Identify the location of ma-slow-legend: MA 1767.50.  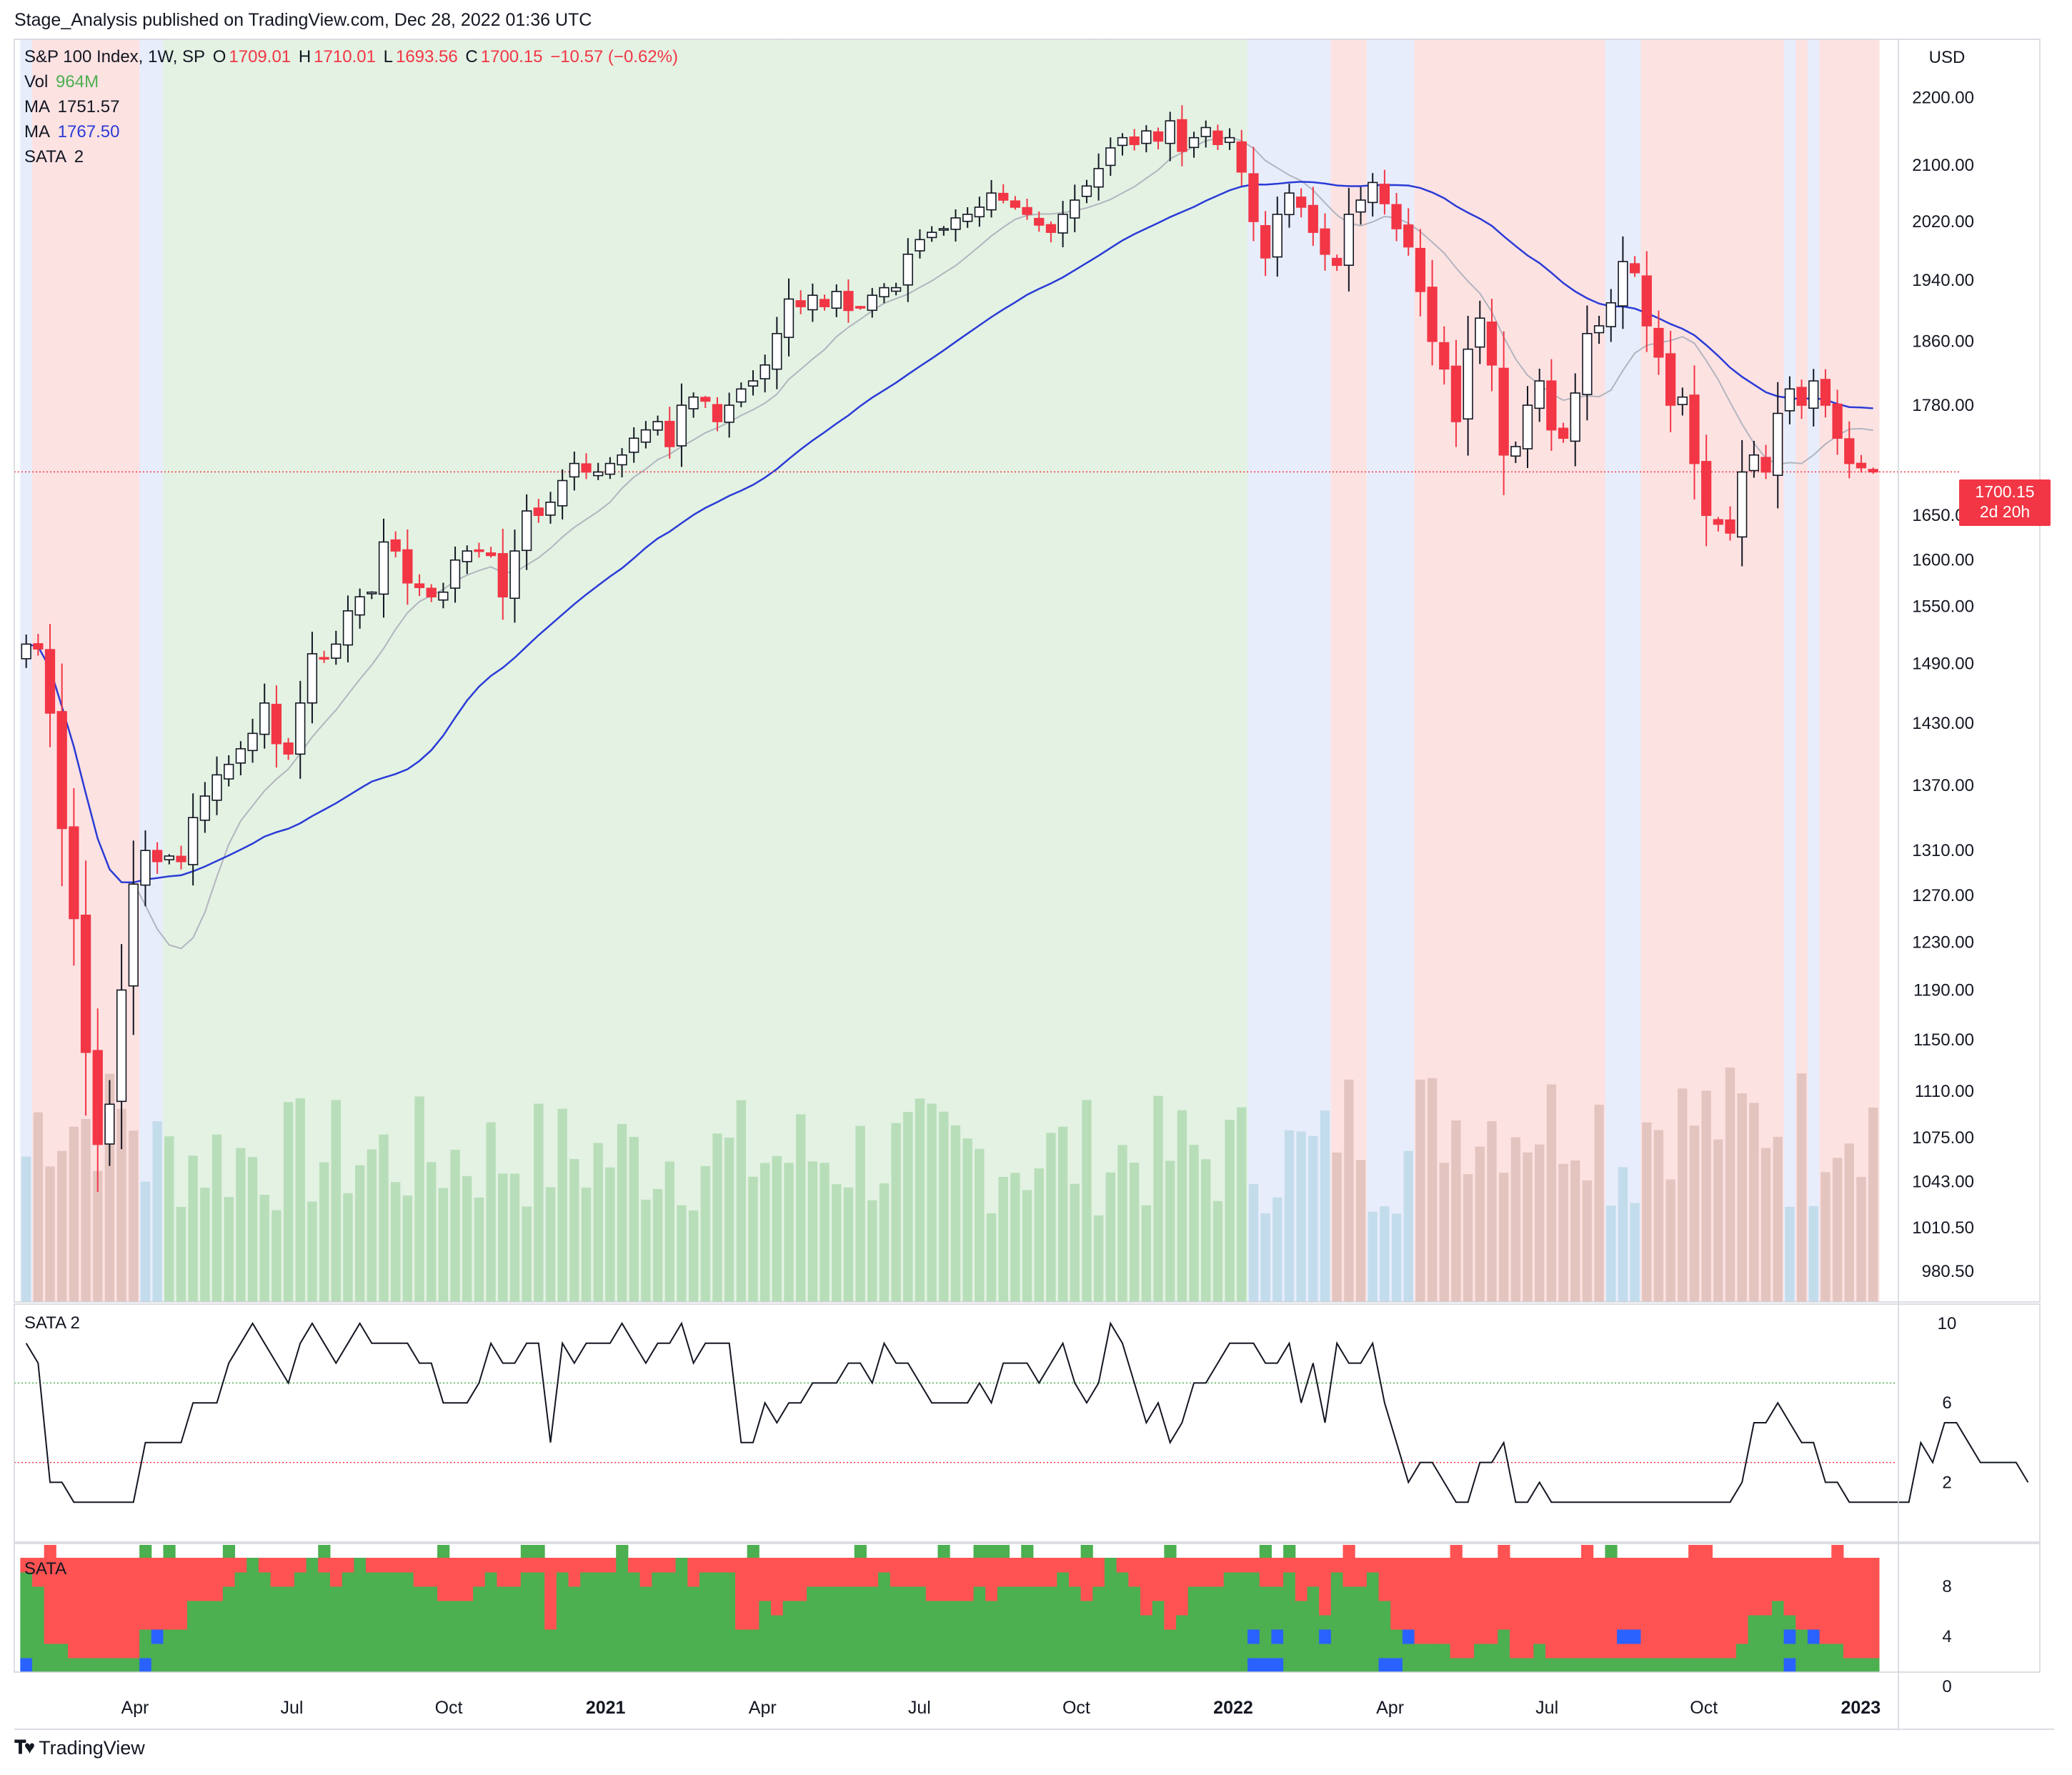
(73, 132).